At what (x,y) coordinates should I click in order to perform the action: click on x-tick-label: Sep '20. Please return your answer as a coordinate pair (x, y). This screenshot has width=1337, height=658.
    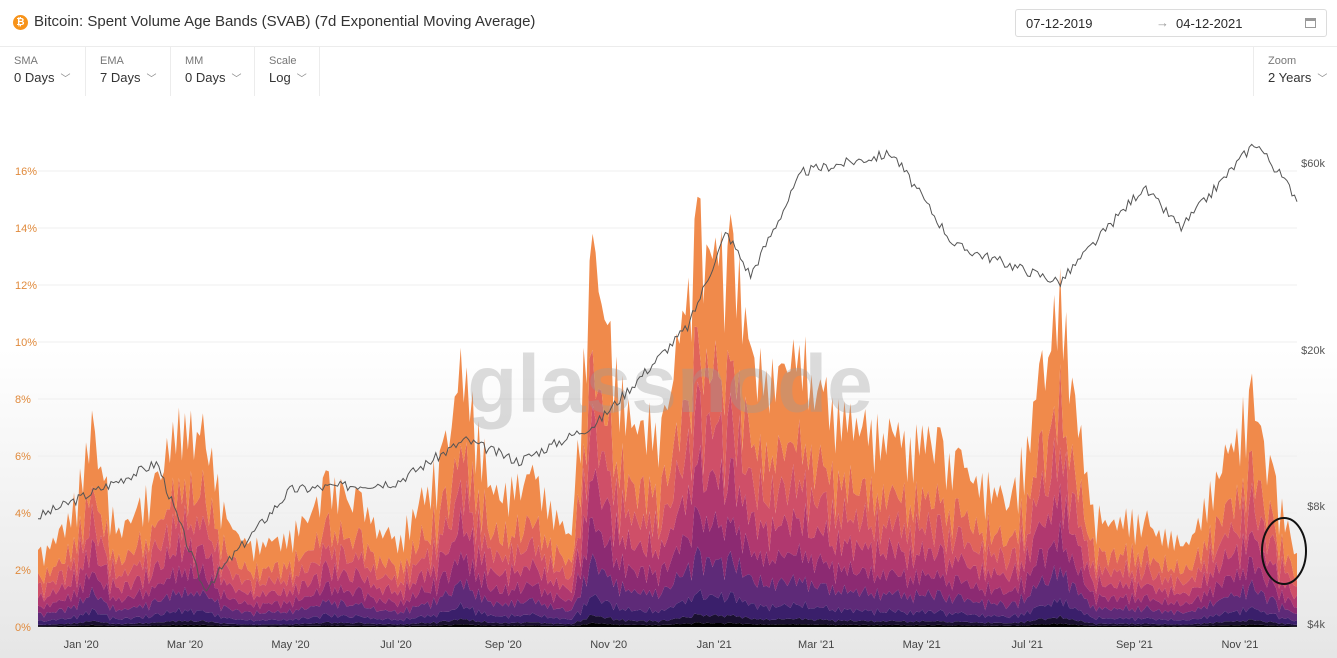
    Looking at the image, I should click on (503, 645).